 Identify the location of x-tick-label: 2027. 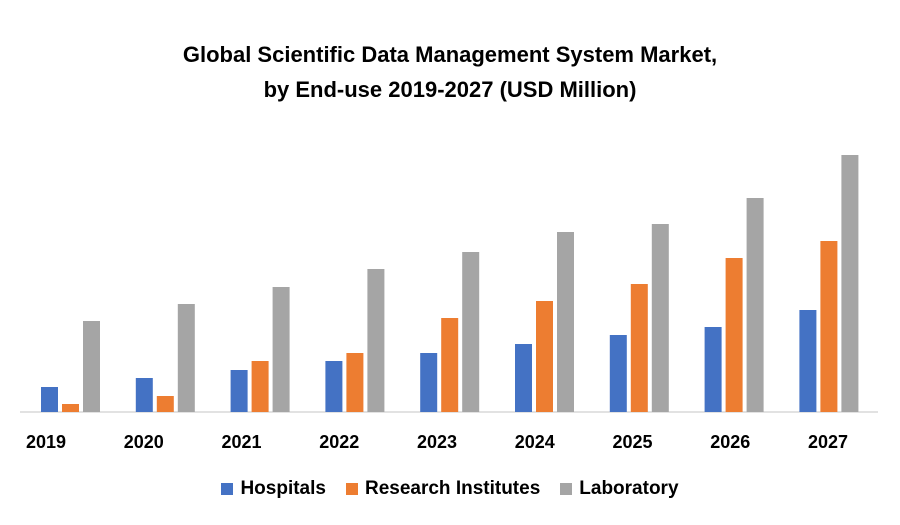
(828, 442).